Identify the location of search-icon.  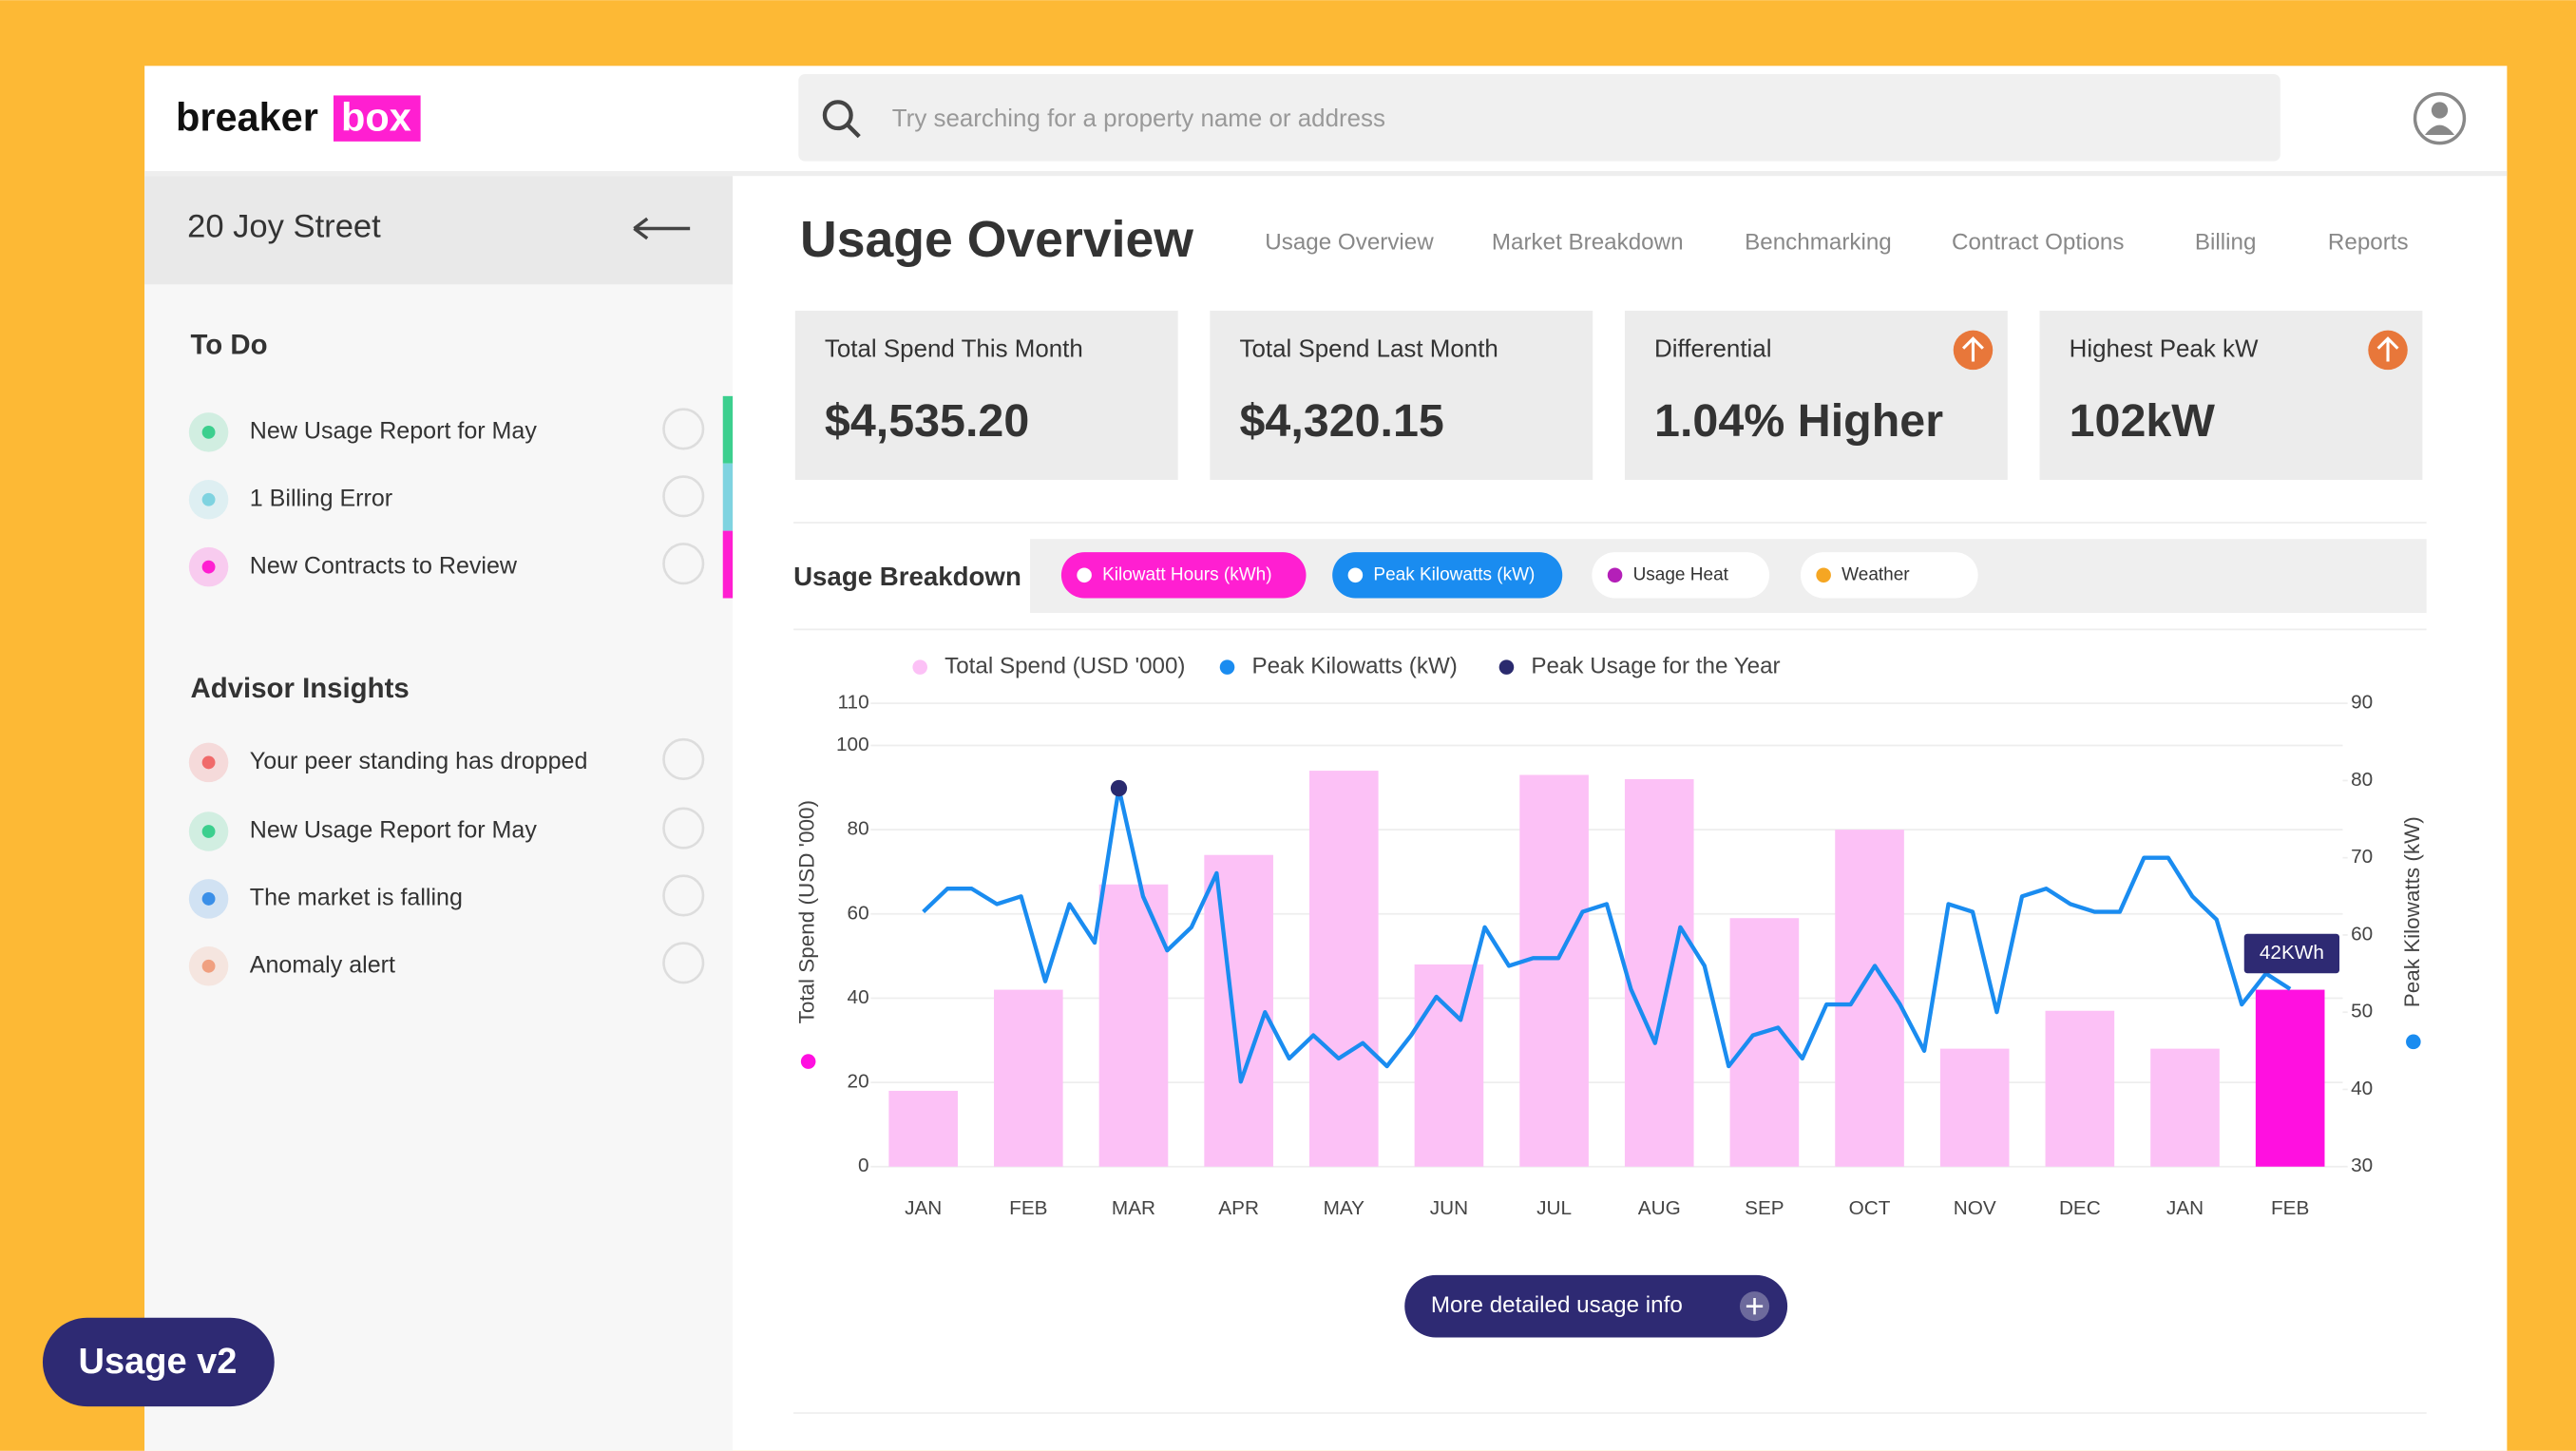
(837, 116).